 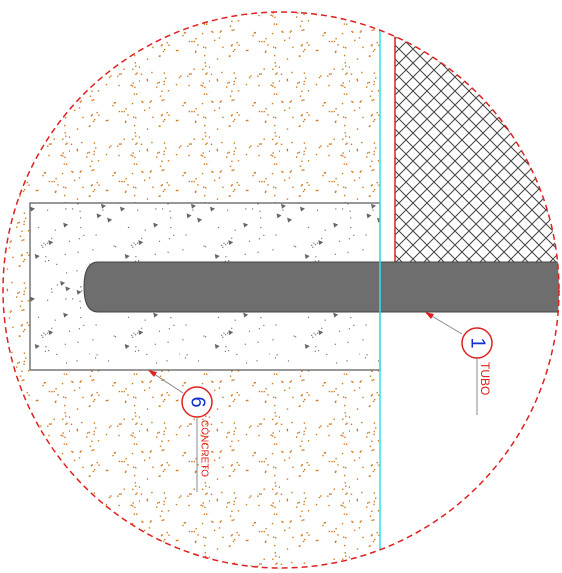 What do you see at coordinates (458, 363) in the screenshot?
I see `callout-1: 1 TUBO` at bounding box center [458, 363].